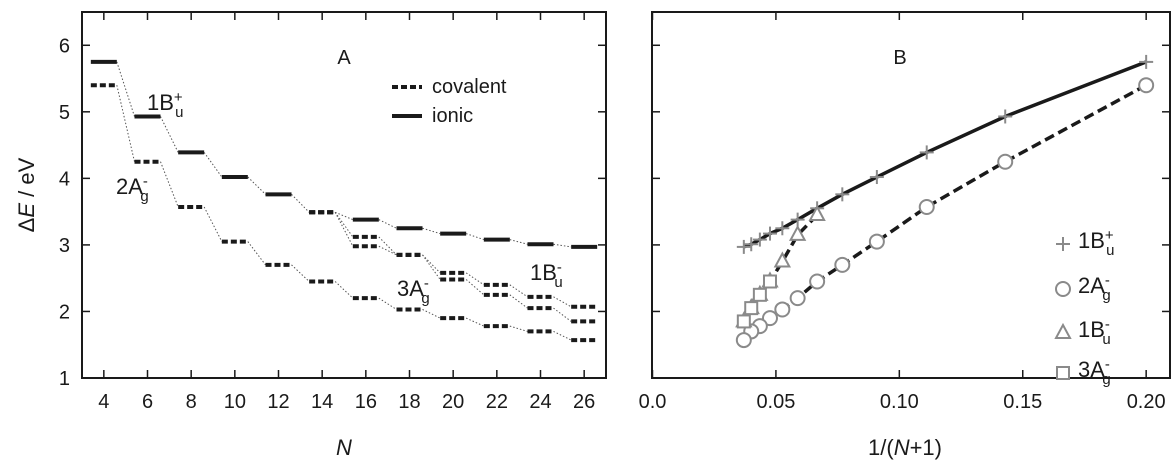  Describe the element at coordinates (453, 402) in the screenshot. I see `a-xtick-label: 20` at that location.